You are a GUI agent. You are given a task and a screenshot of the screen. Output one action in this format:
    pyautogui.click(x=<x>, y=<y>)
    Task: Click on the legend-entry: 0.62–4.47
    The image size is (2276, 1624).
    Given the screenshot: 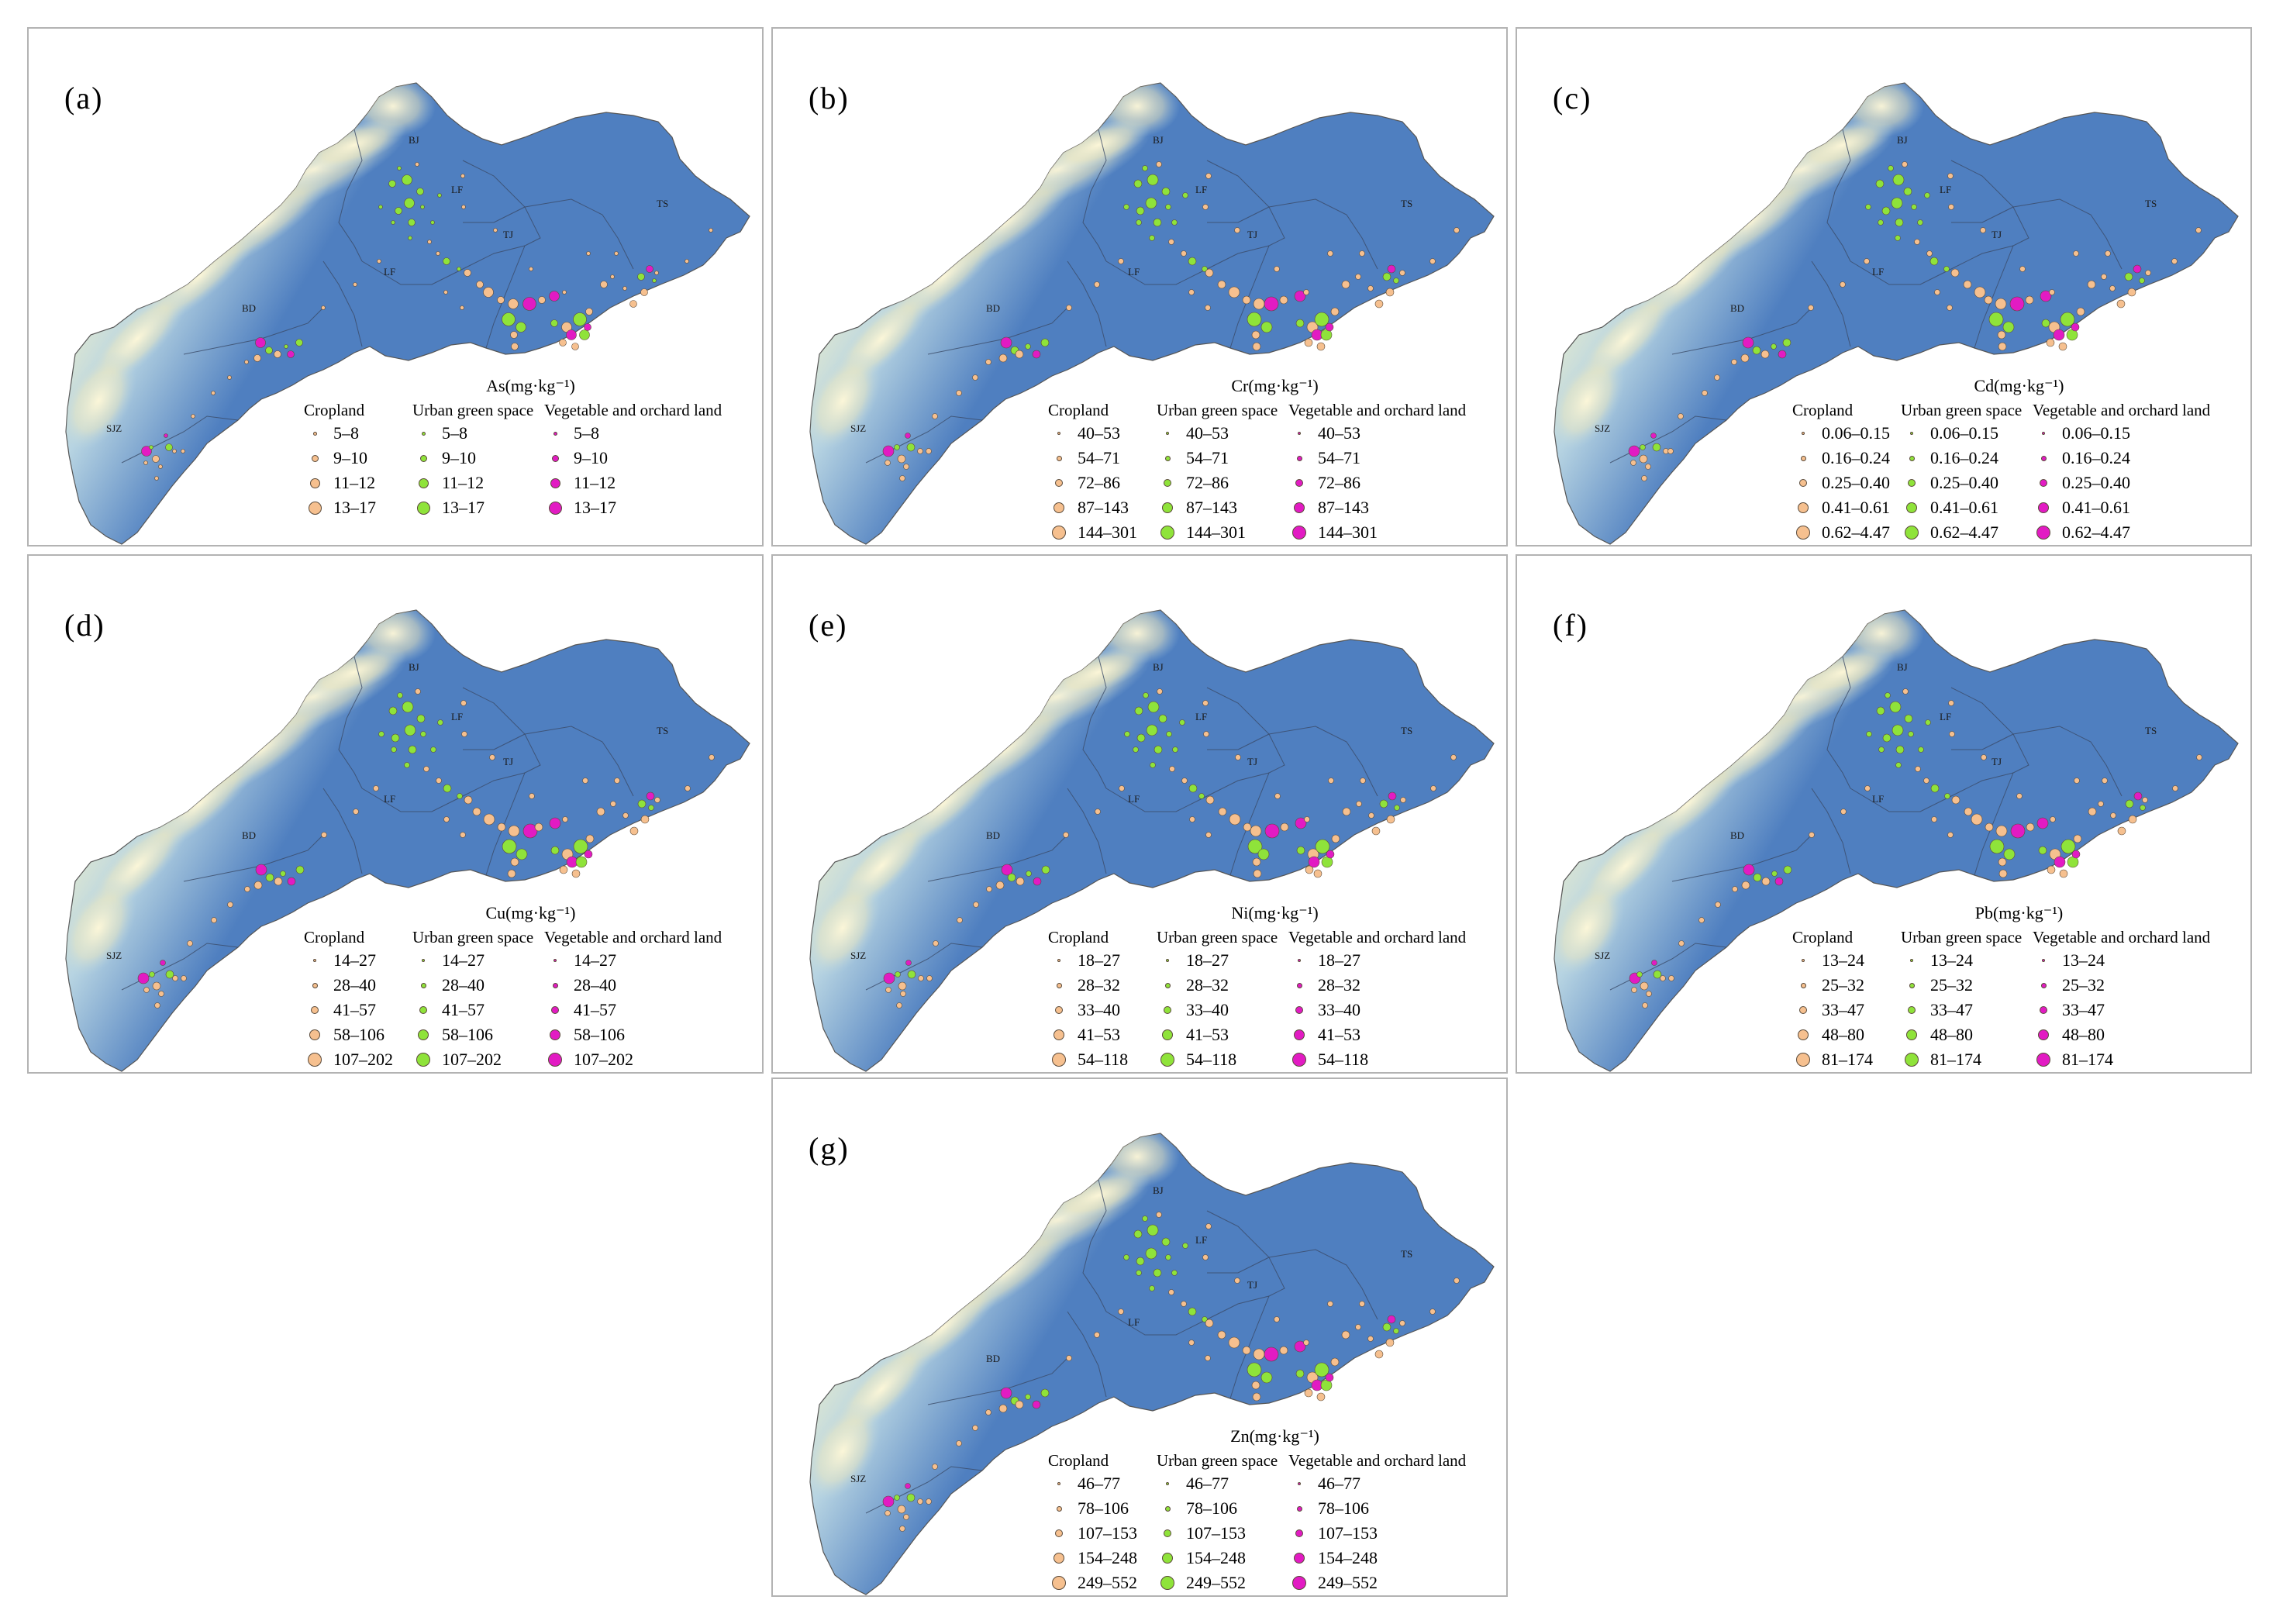 What is the action you would take?
    pyautogui.click(x=2110, y=532)
    